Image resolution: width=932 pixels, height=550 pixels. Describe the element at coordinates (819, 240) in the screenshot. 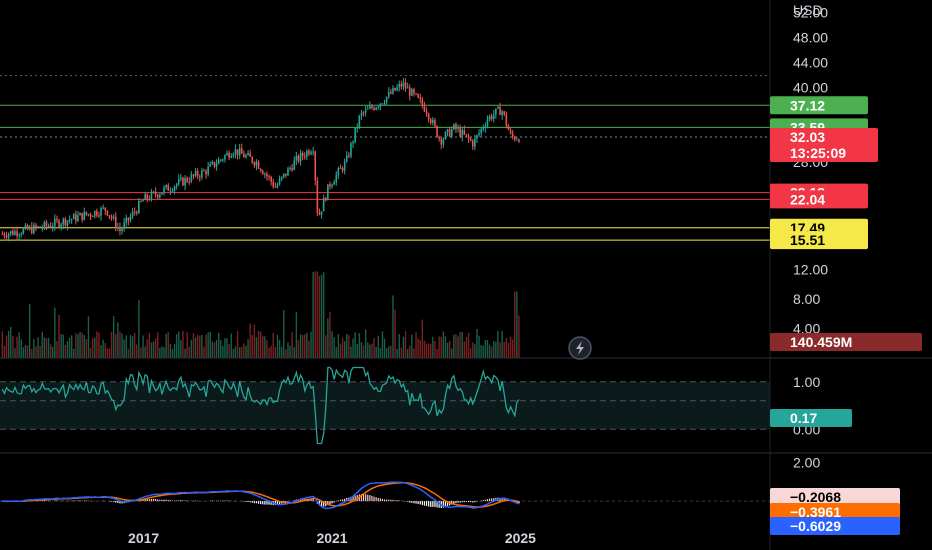

I see `price-badge-bg` at that location.